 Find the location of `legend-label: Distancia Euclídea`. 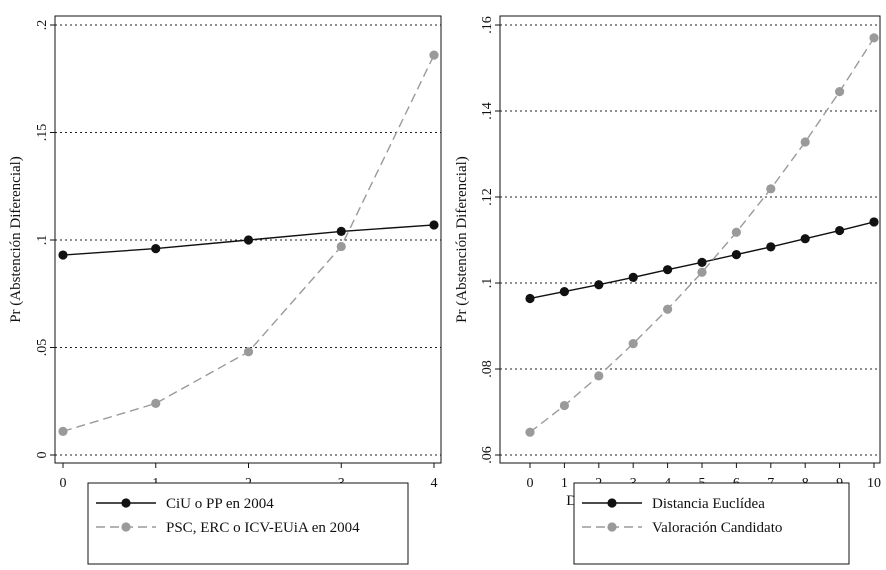

legend-label: Distancia Euclídea is located at coordinates (708, 504).